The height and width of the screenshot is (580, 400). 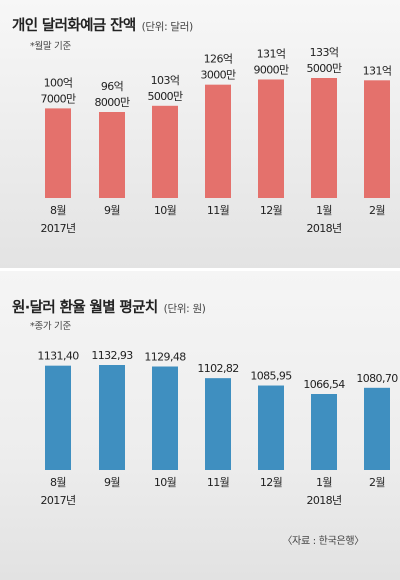 I want to click on exchange-chart-note: *종가 기준, so click(x=50, y=326).